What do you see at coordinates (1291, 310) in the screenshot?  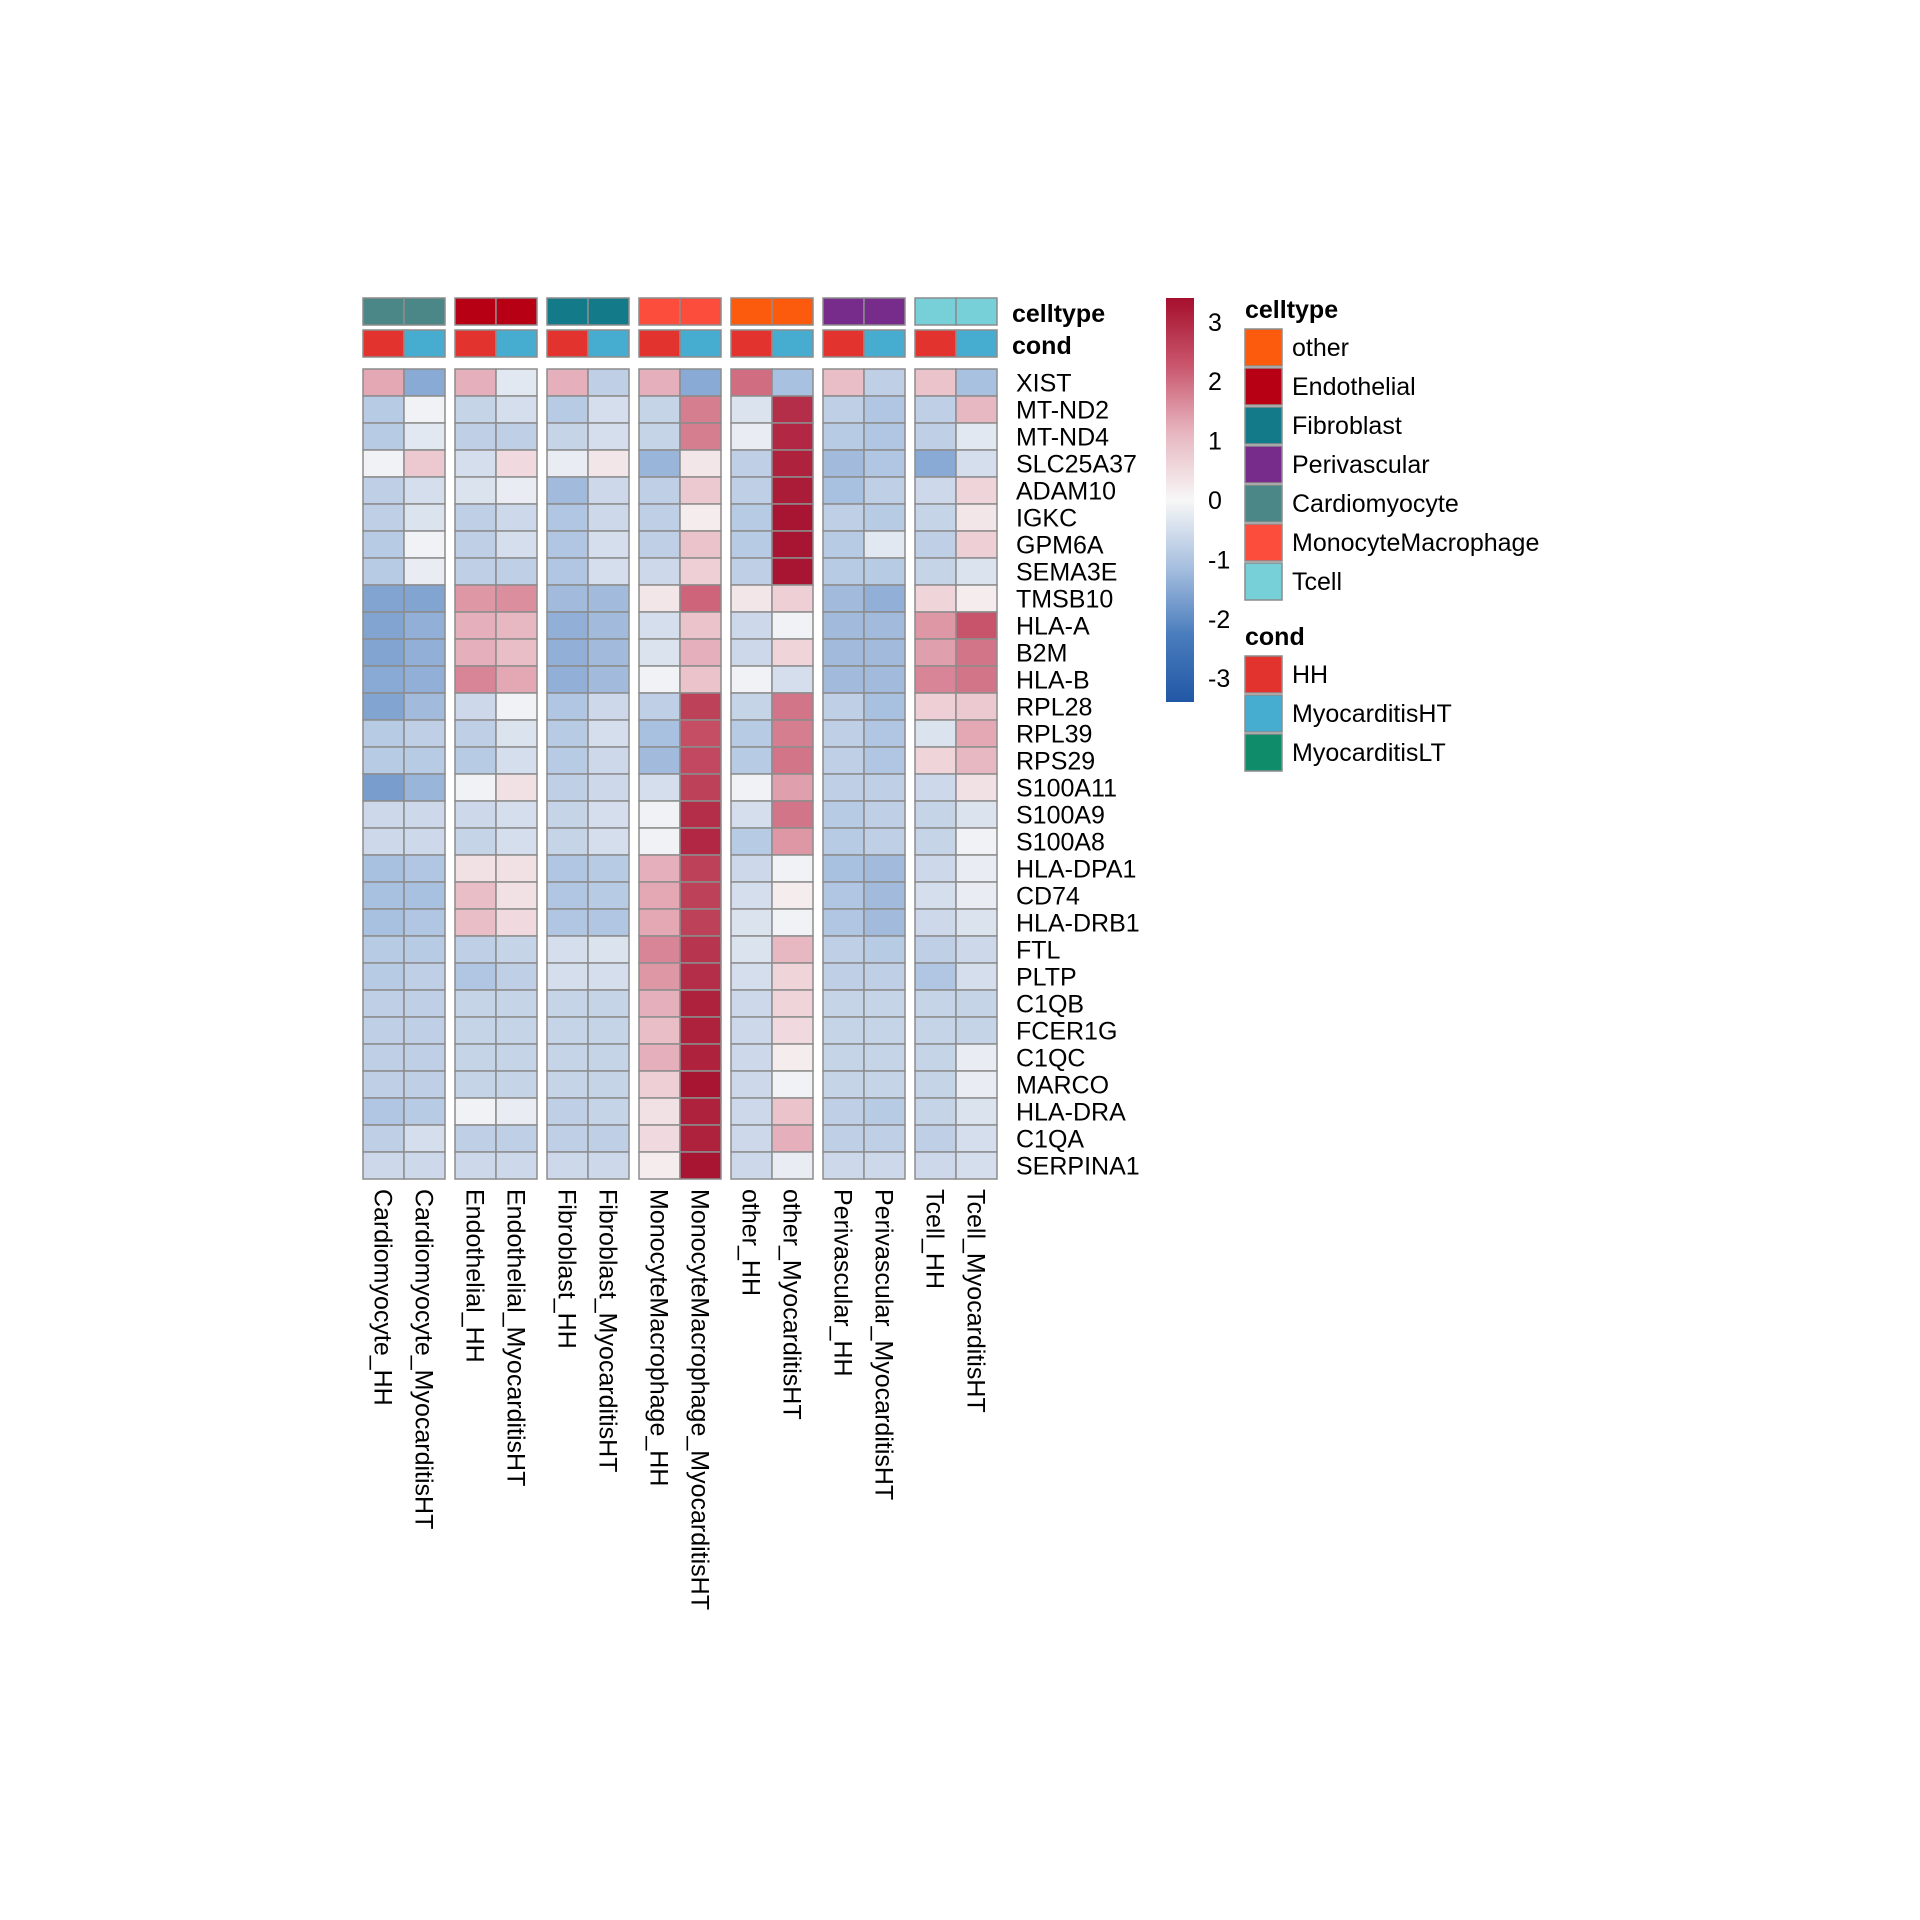 I see `legend-title-celltype: celltype` at bounding box center [1291, 310].